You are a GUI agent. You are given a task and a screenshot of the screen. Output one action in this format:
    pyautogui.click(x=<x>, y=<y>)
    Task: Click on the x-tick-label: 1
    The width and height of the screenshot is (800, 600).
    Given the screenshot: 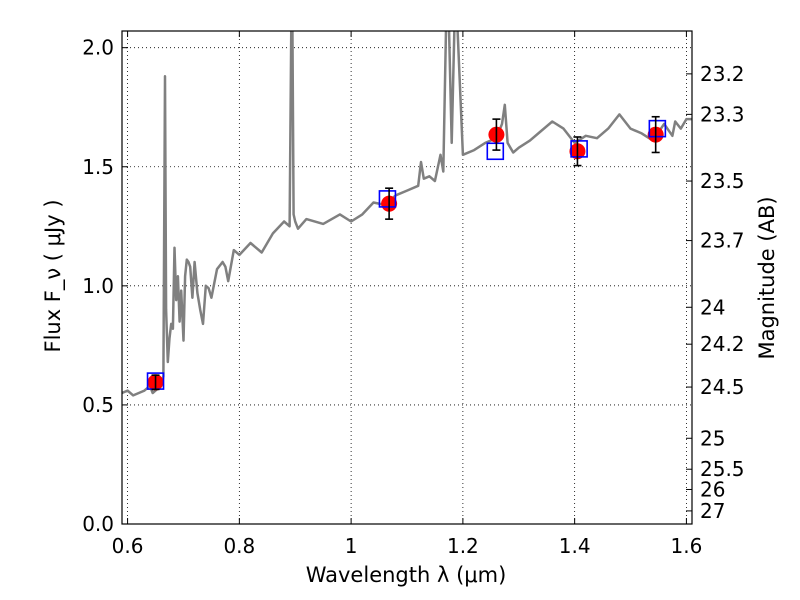 What is the action you would take?
    pyautogui.click(x=351, y=546)
    